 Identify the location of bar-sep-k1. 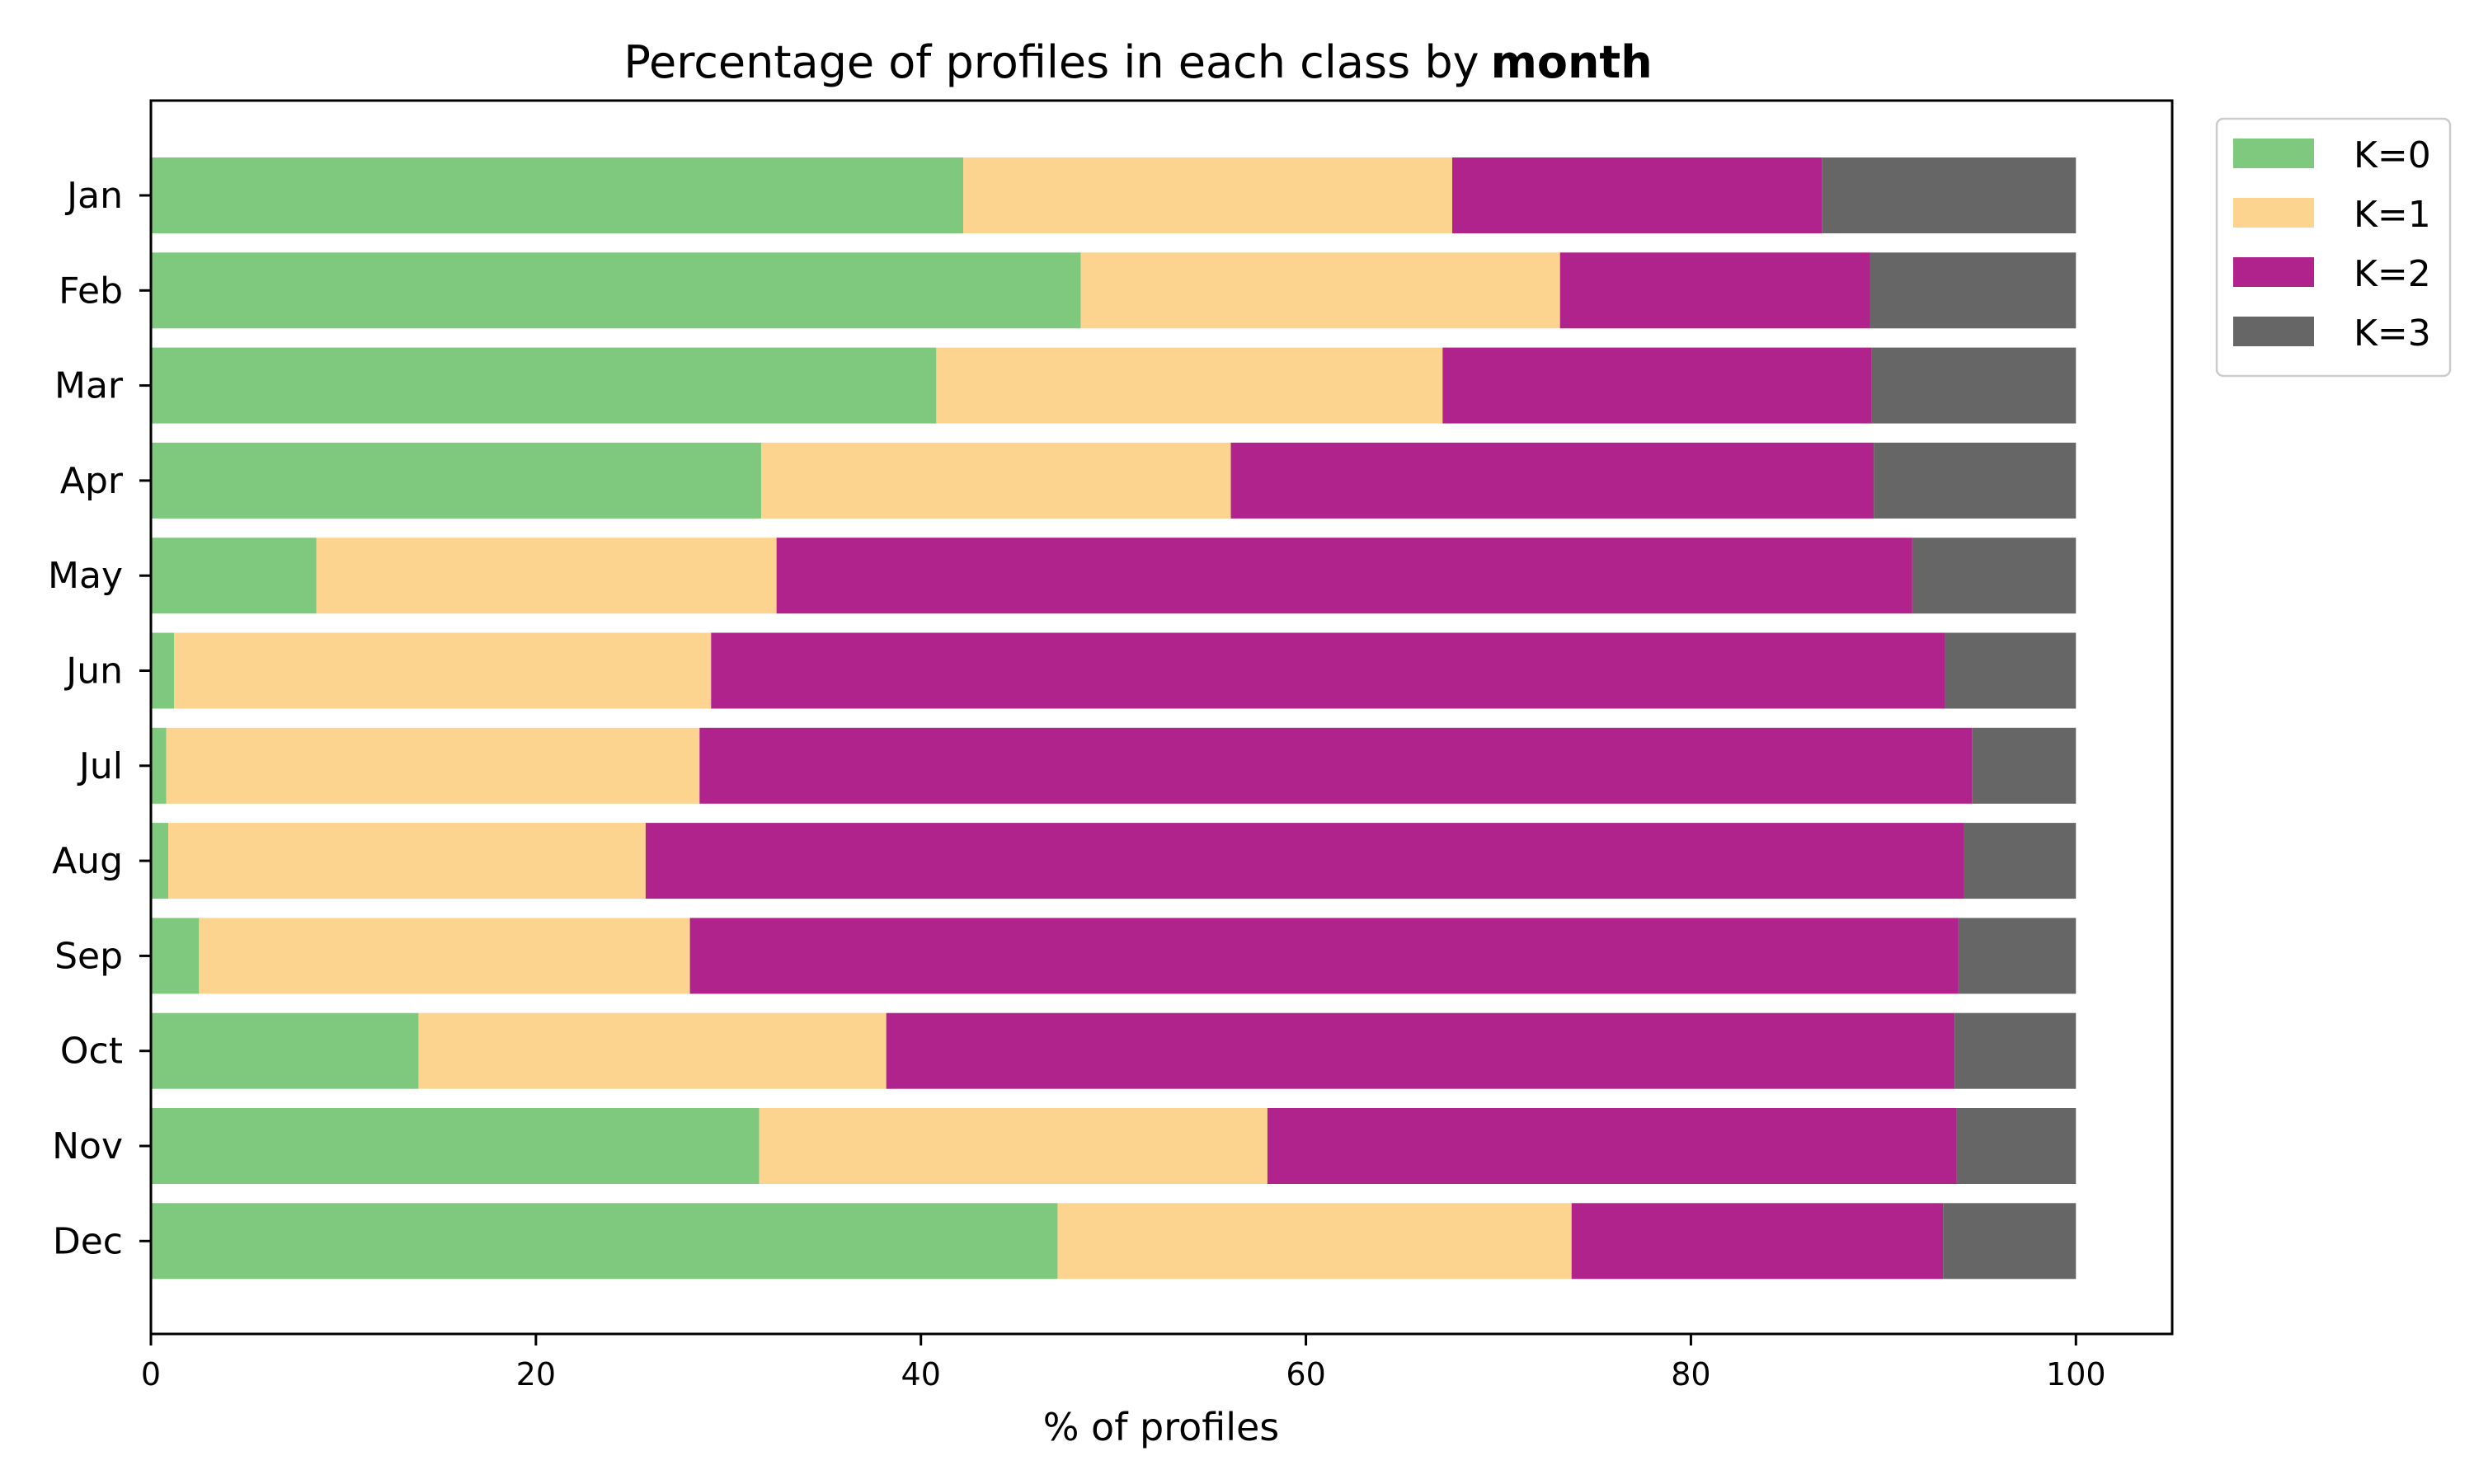
(444, 956).